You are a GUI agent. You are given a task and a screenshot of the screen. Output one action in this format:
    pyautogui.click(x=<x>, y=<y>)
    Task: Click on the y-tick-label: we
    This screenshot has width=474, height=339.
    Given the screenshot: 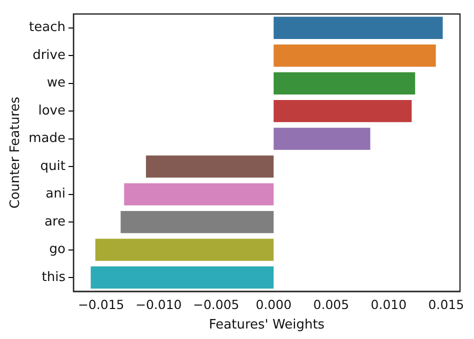 What is the action you would take?
    pyautogui.click(x=56, y=83)
    